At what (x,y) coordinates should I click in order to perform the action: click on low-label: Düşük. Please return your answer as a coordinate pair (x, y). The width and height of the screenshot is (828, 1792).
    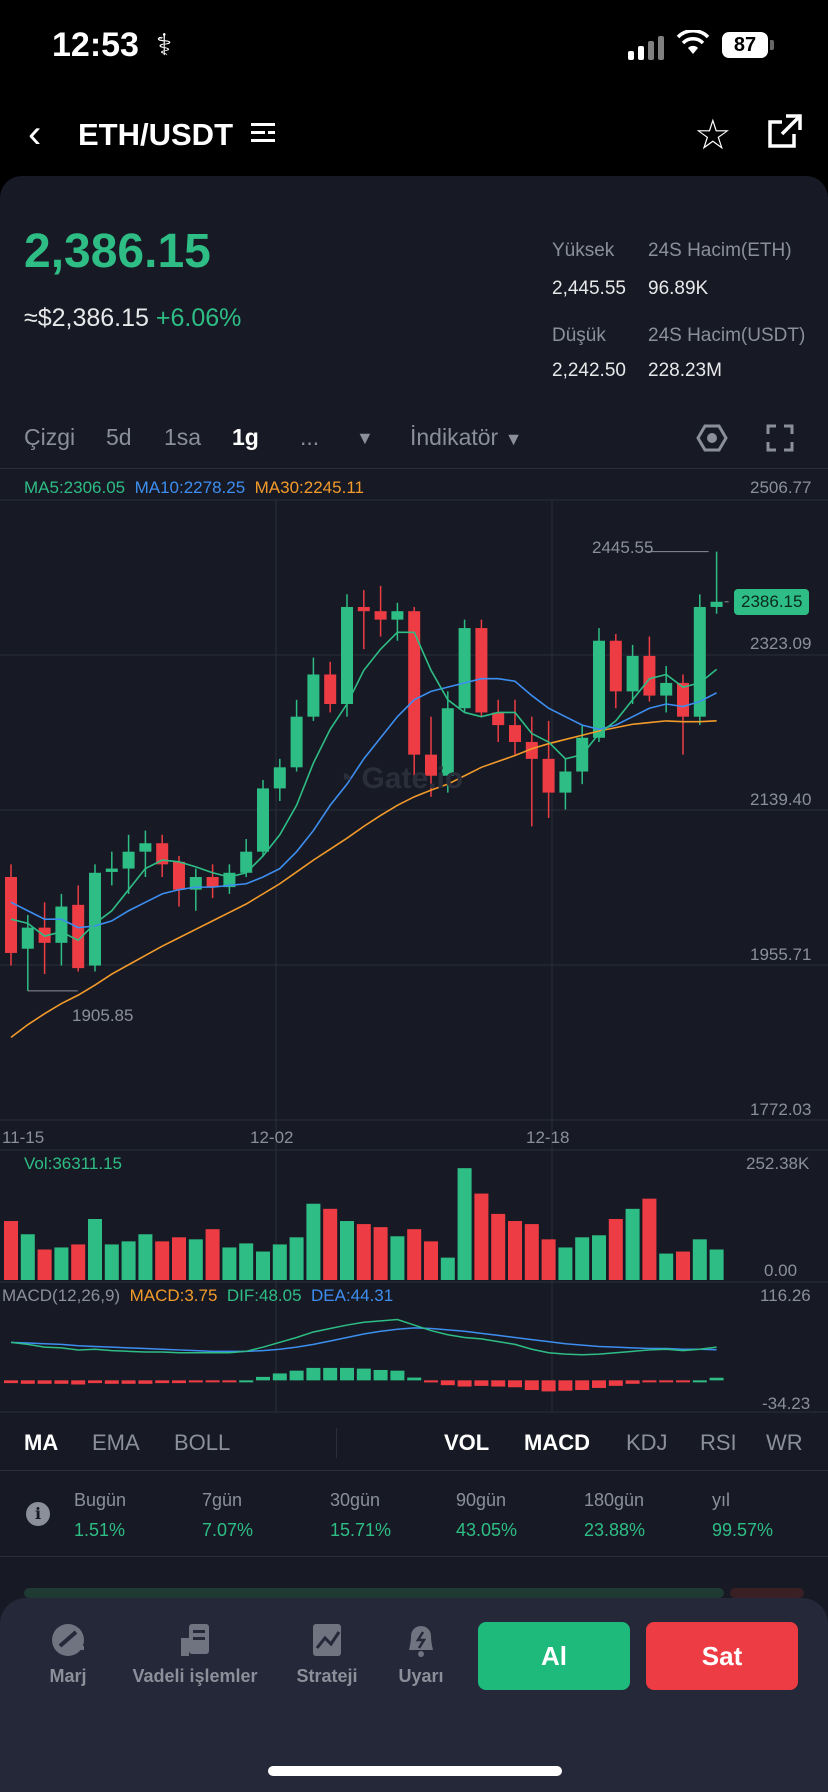
    Looking at the image, I should click on (579, 335).